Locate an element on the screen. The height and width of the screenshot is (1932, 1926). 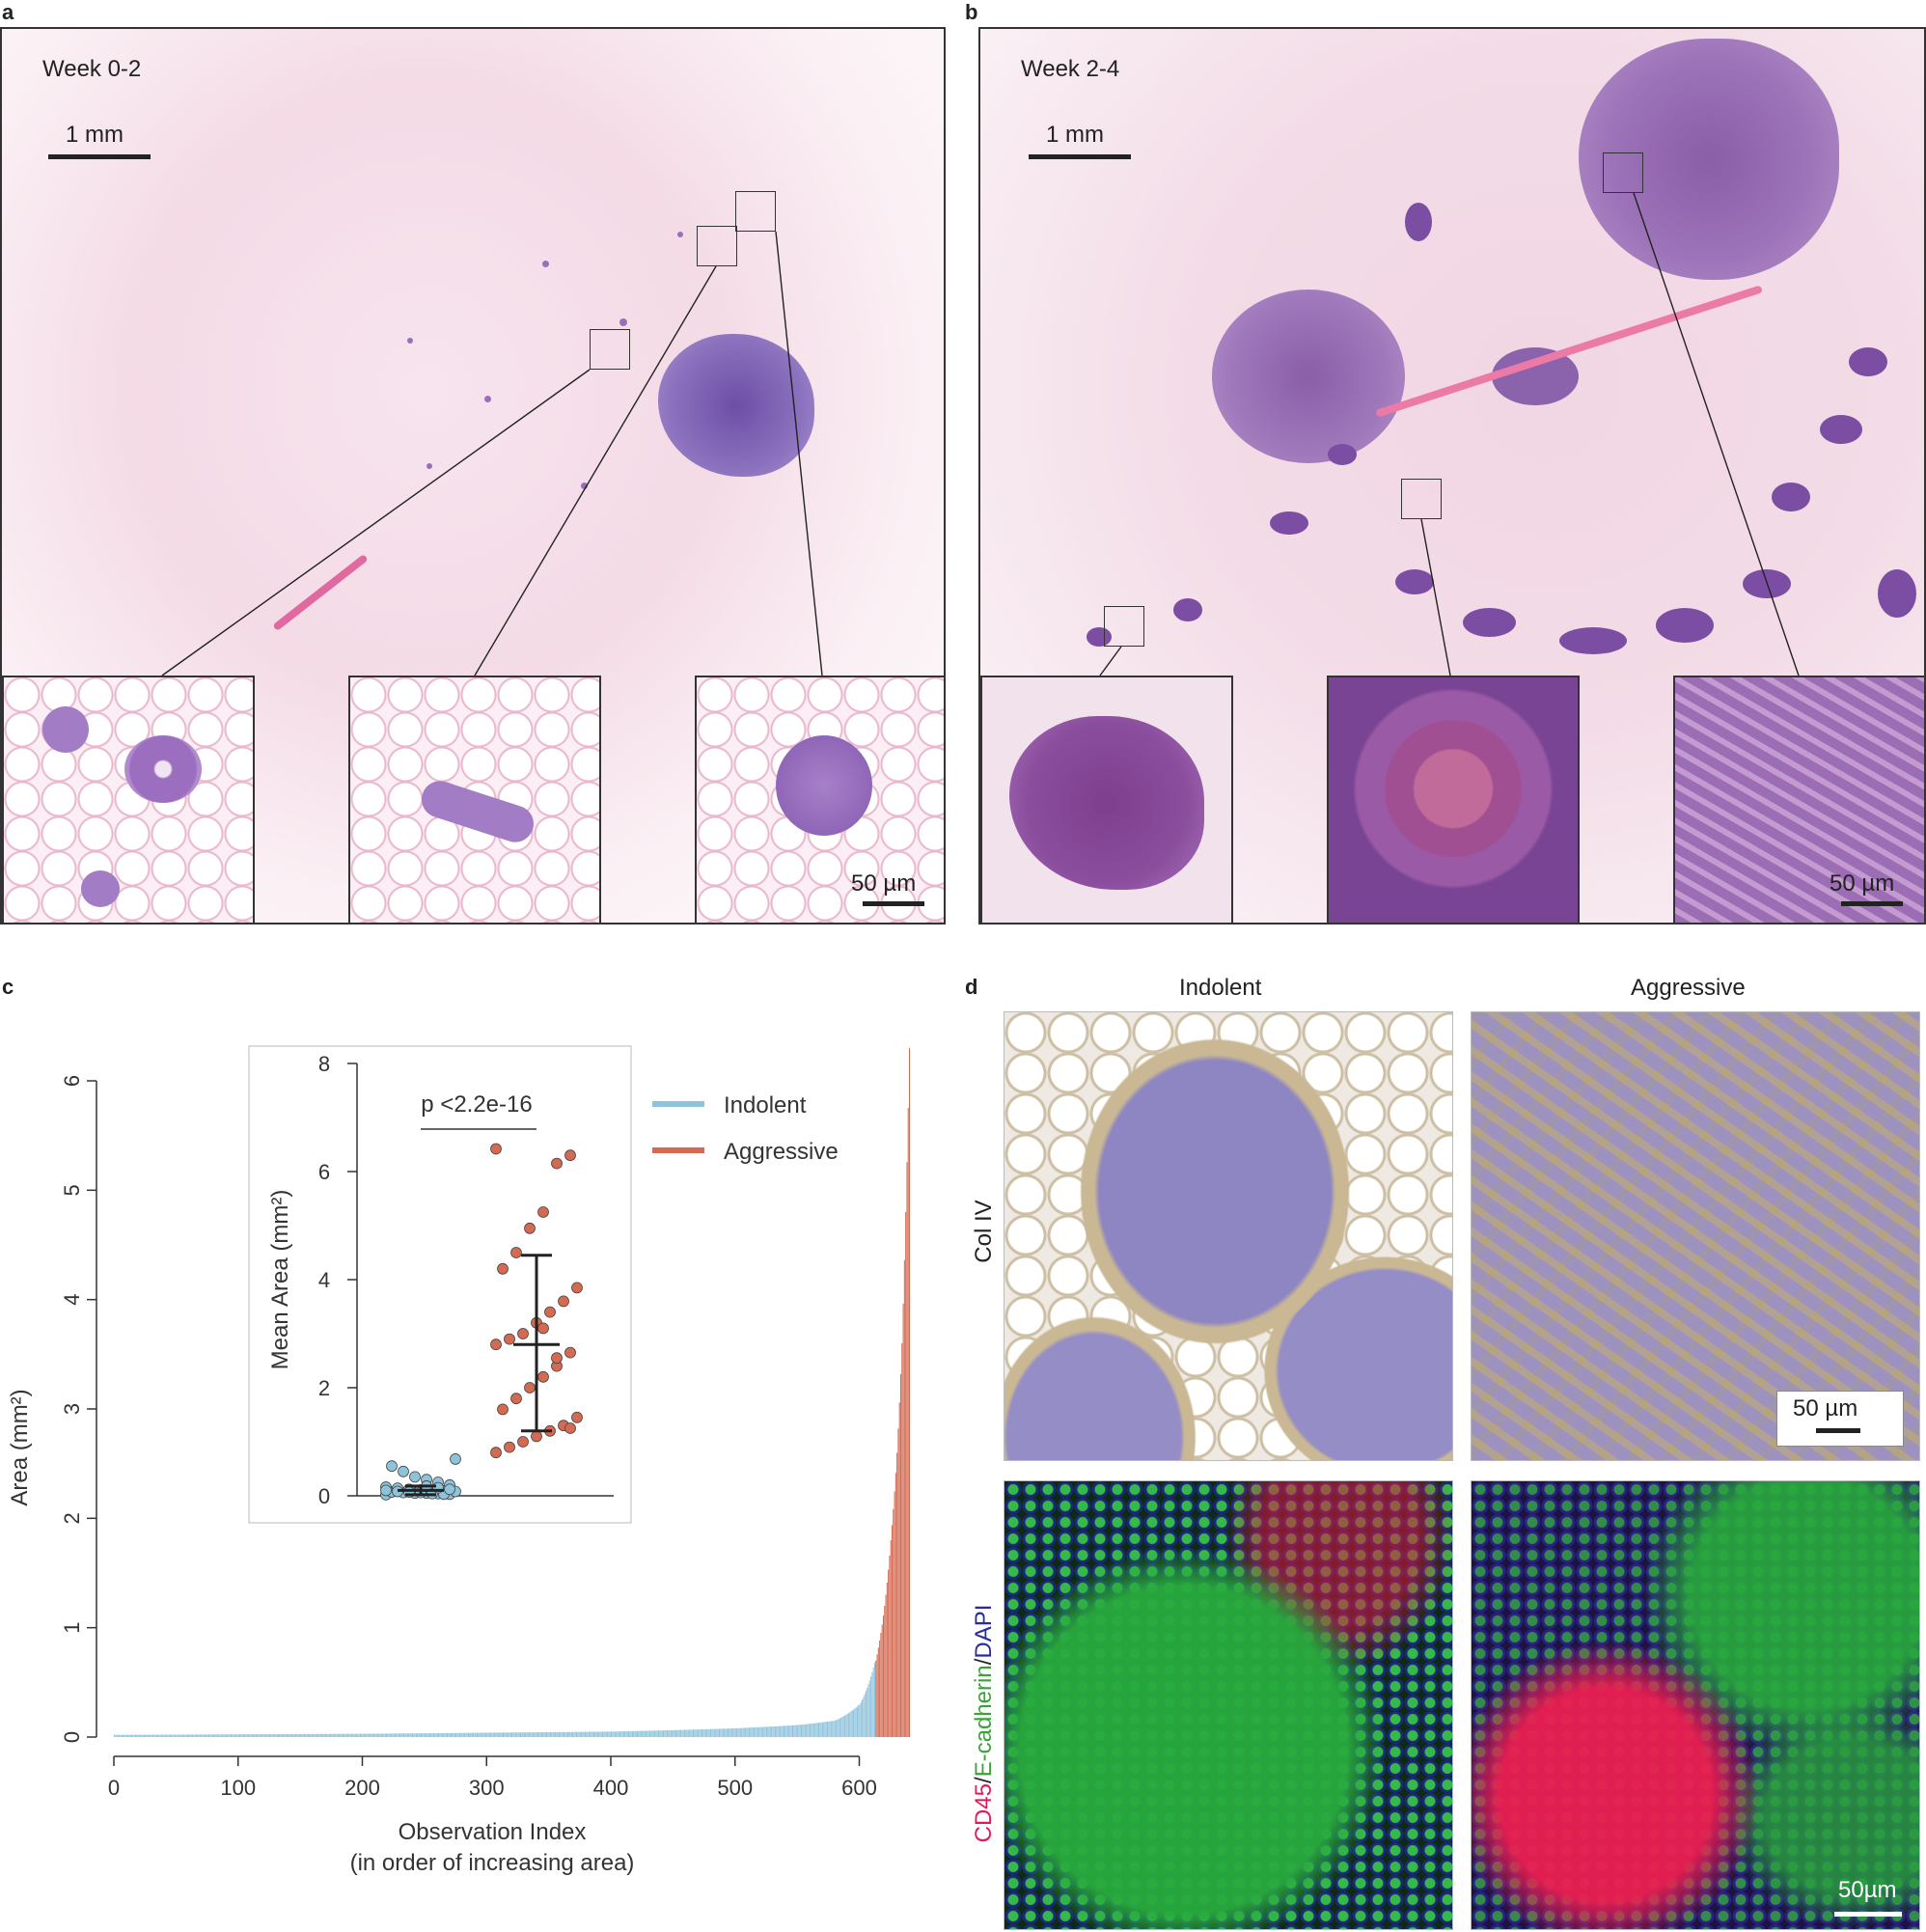
x-tick-label: 0 is located at coordinates (114, 1788).